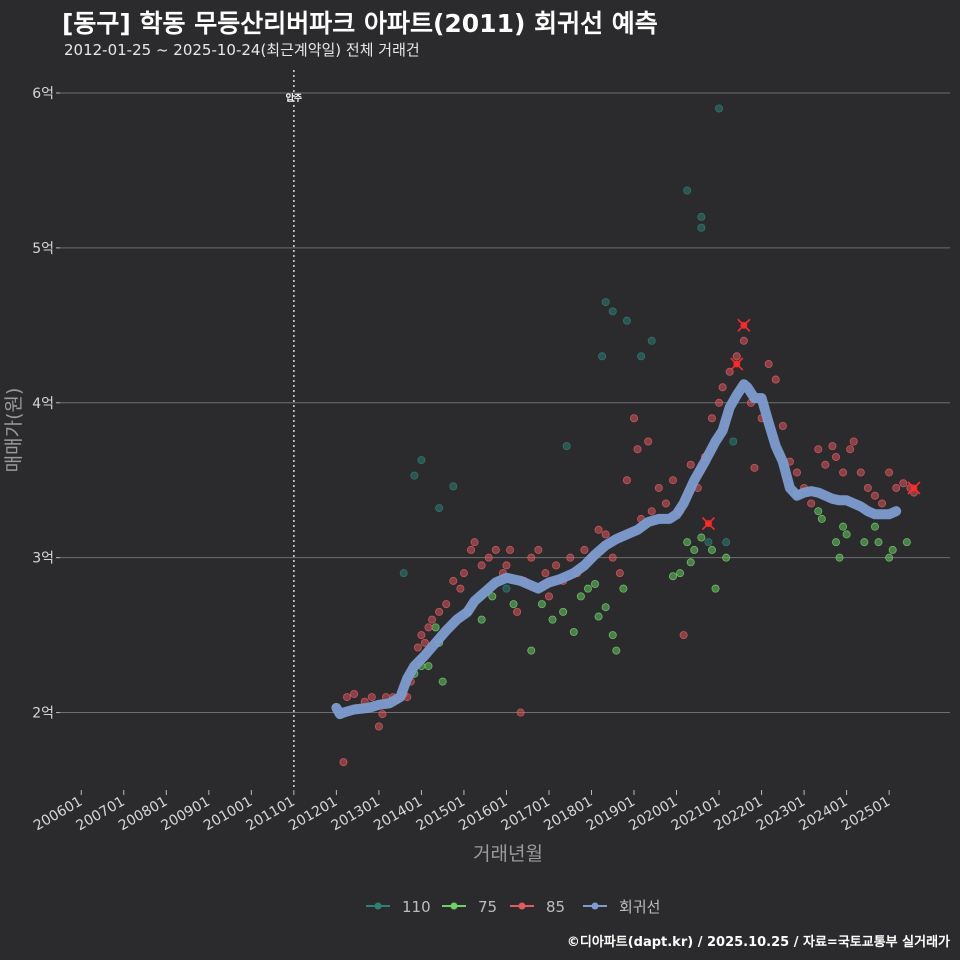 The image size is (960, 960). What do you see at coordinates (43, 559) in the screenshot?
I see `y-tick-label: 3억` at bounding box center [43, 559].